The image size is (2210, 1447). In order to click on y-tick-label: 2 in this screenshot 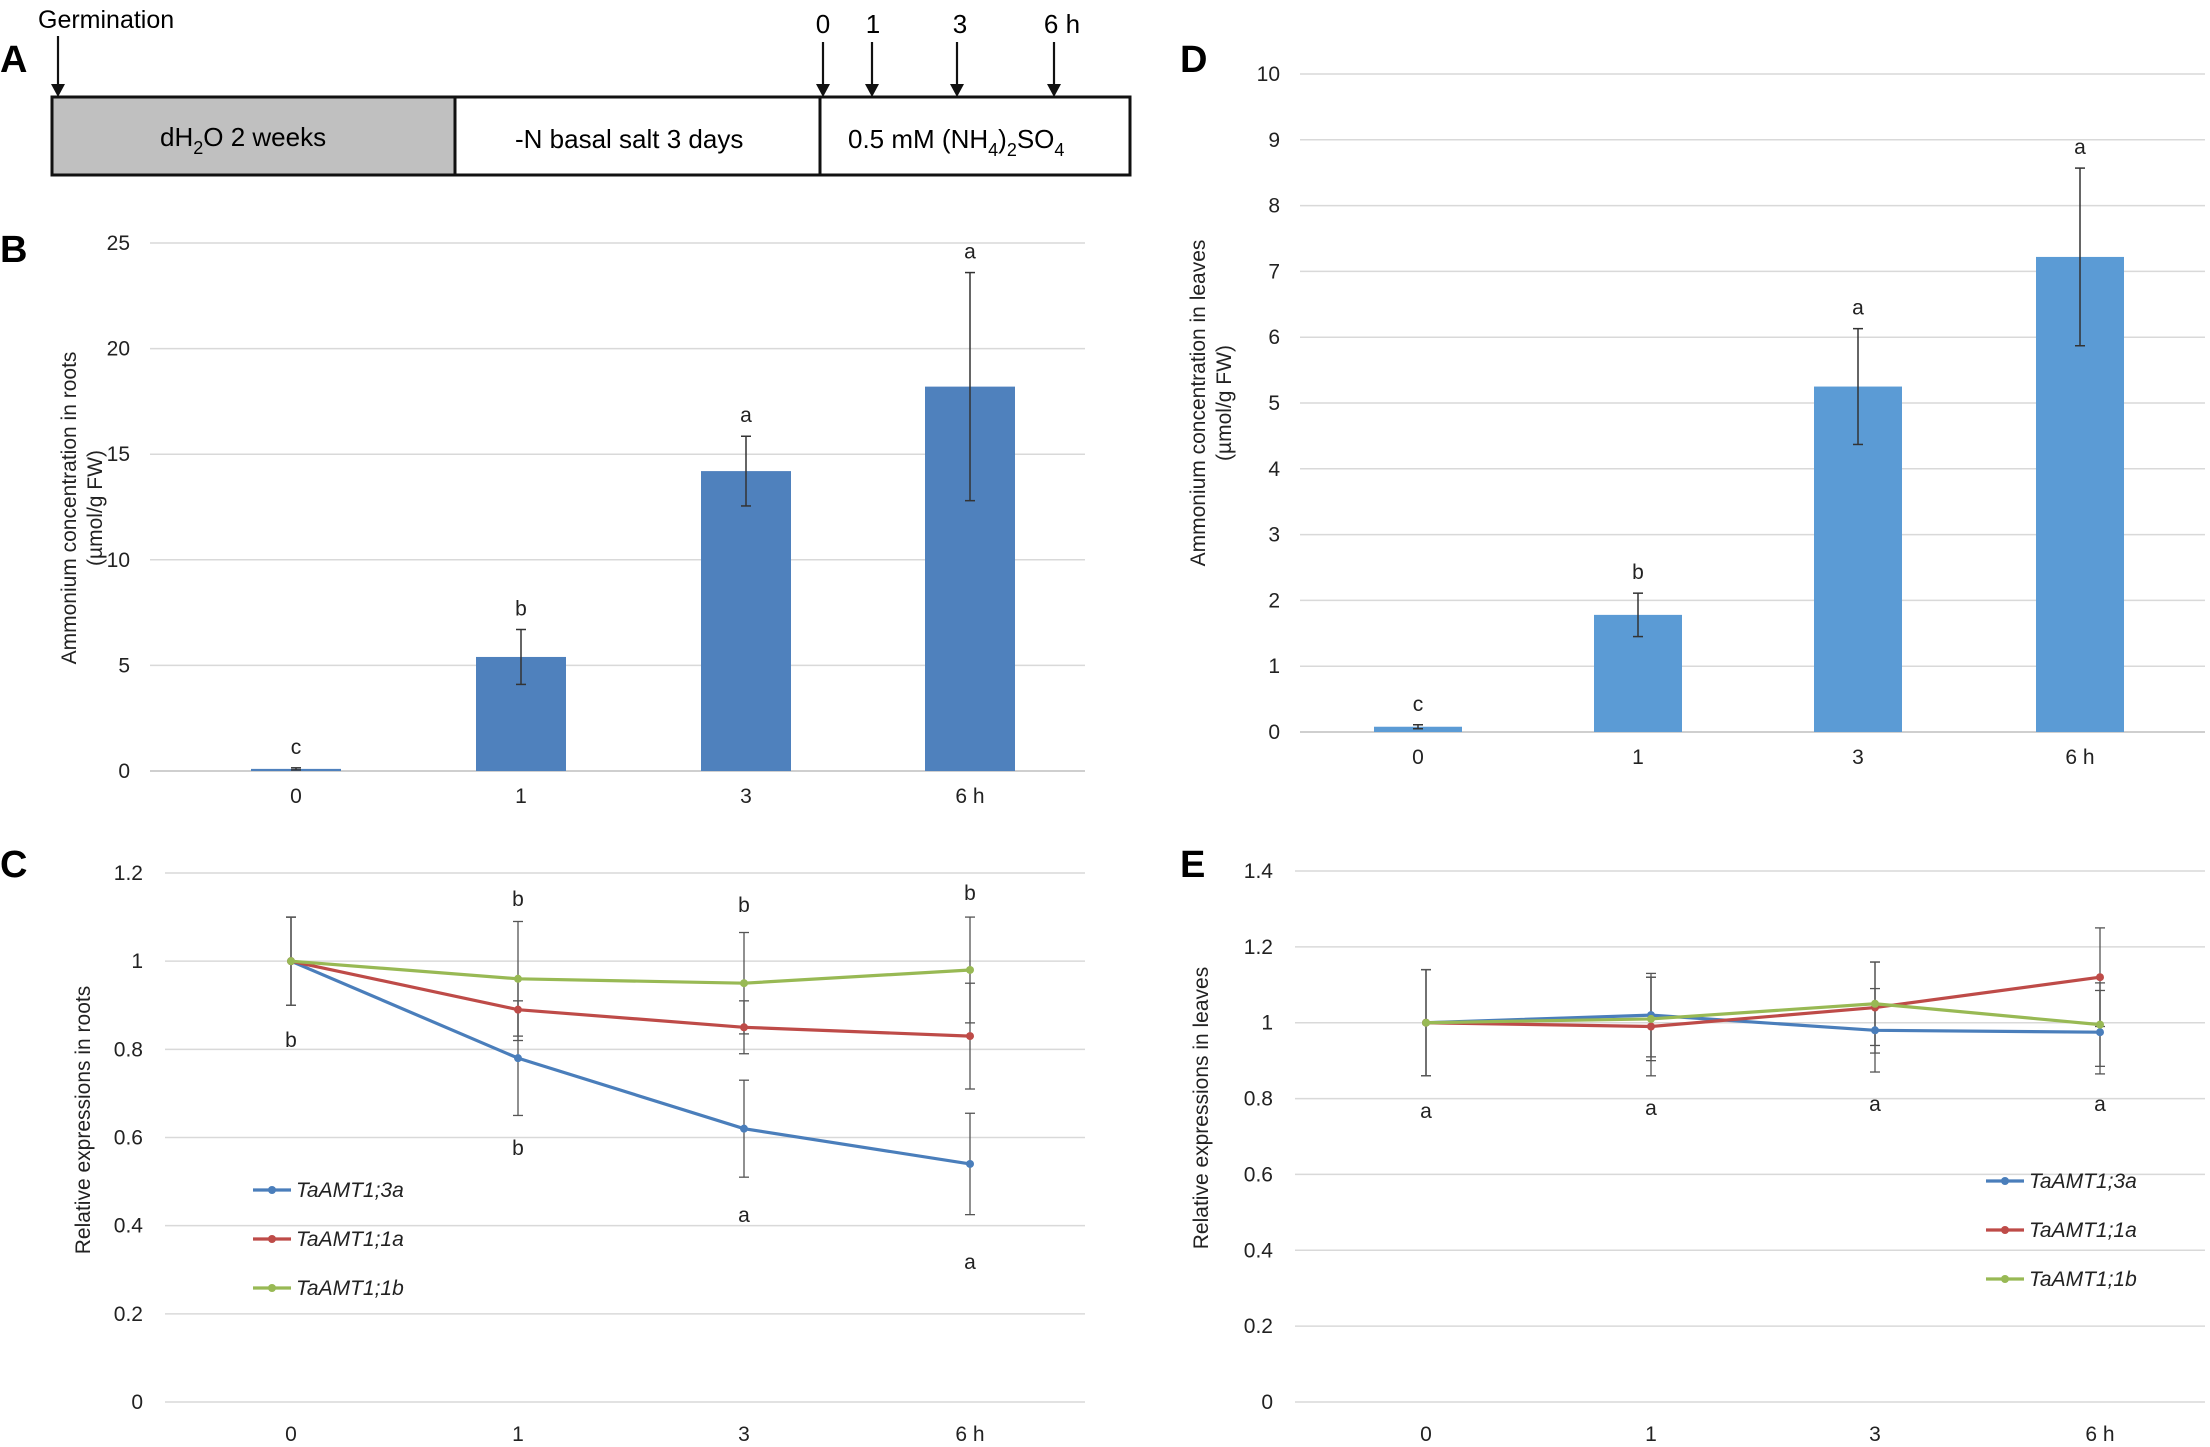, I will do `click(1274, 600)`.